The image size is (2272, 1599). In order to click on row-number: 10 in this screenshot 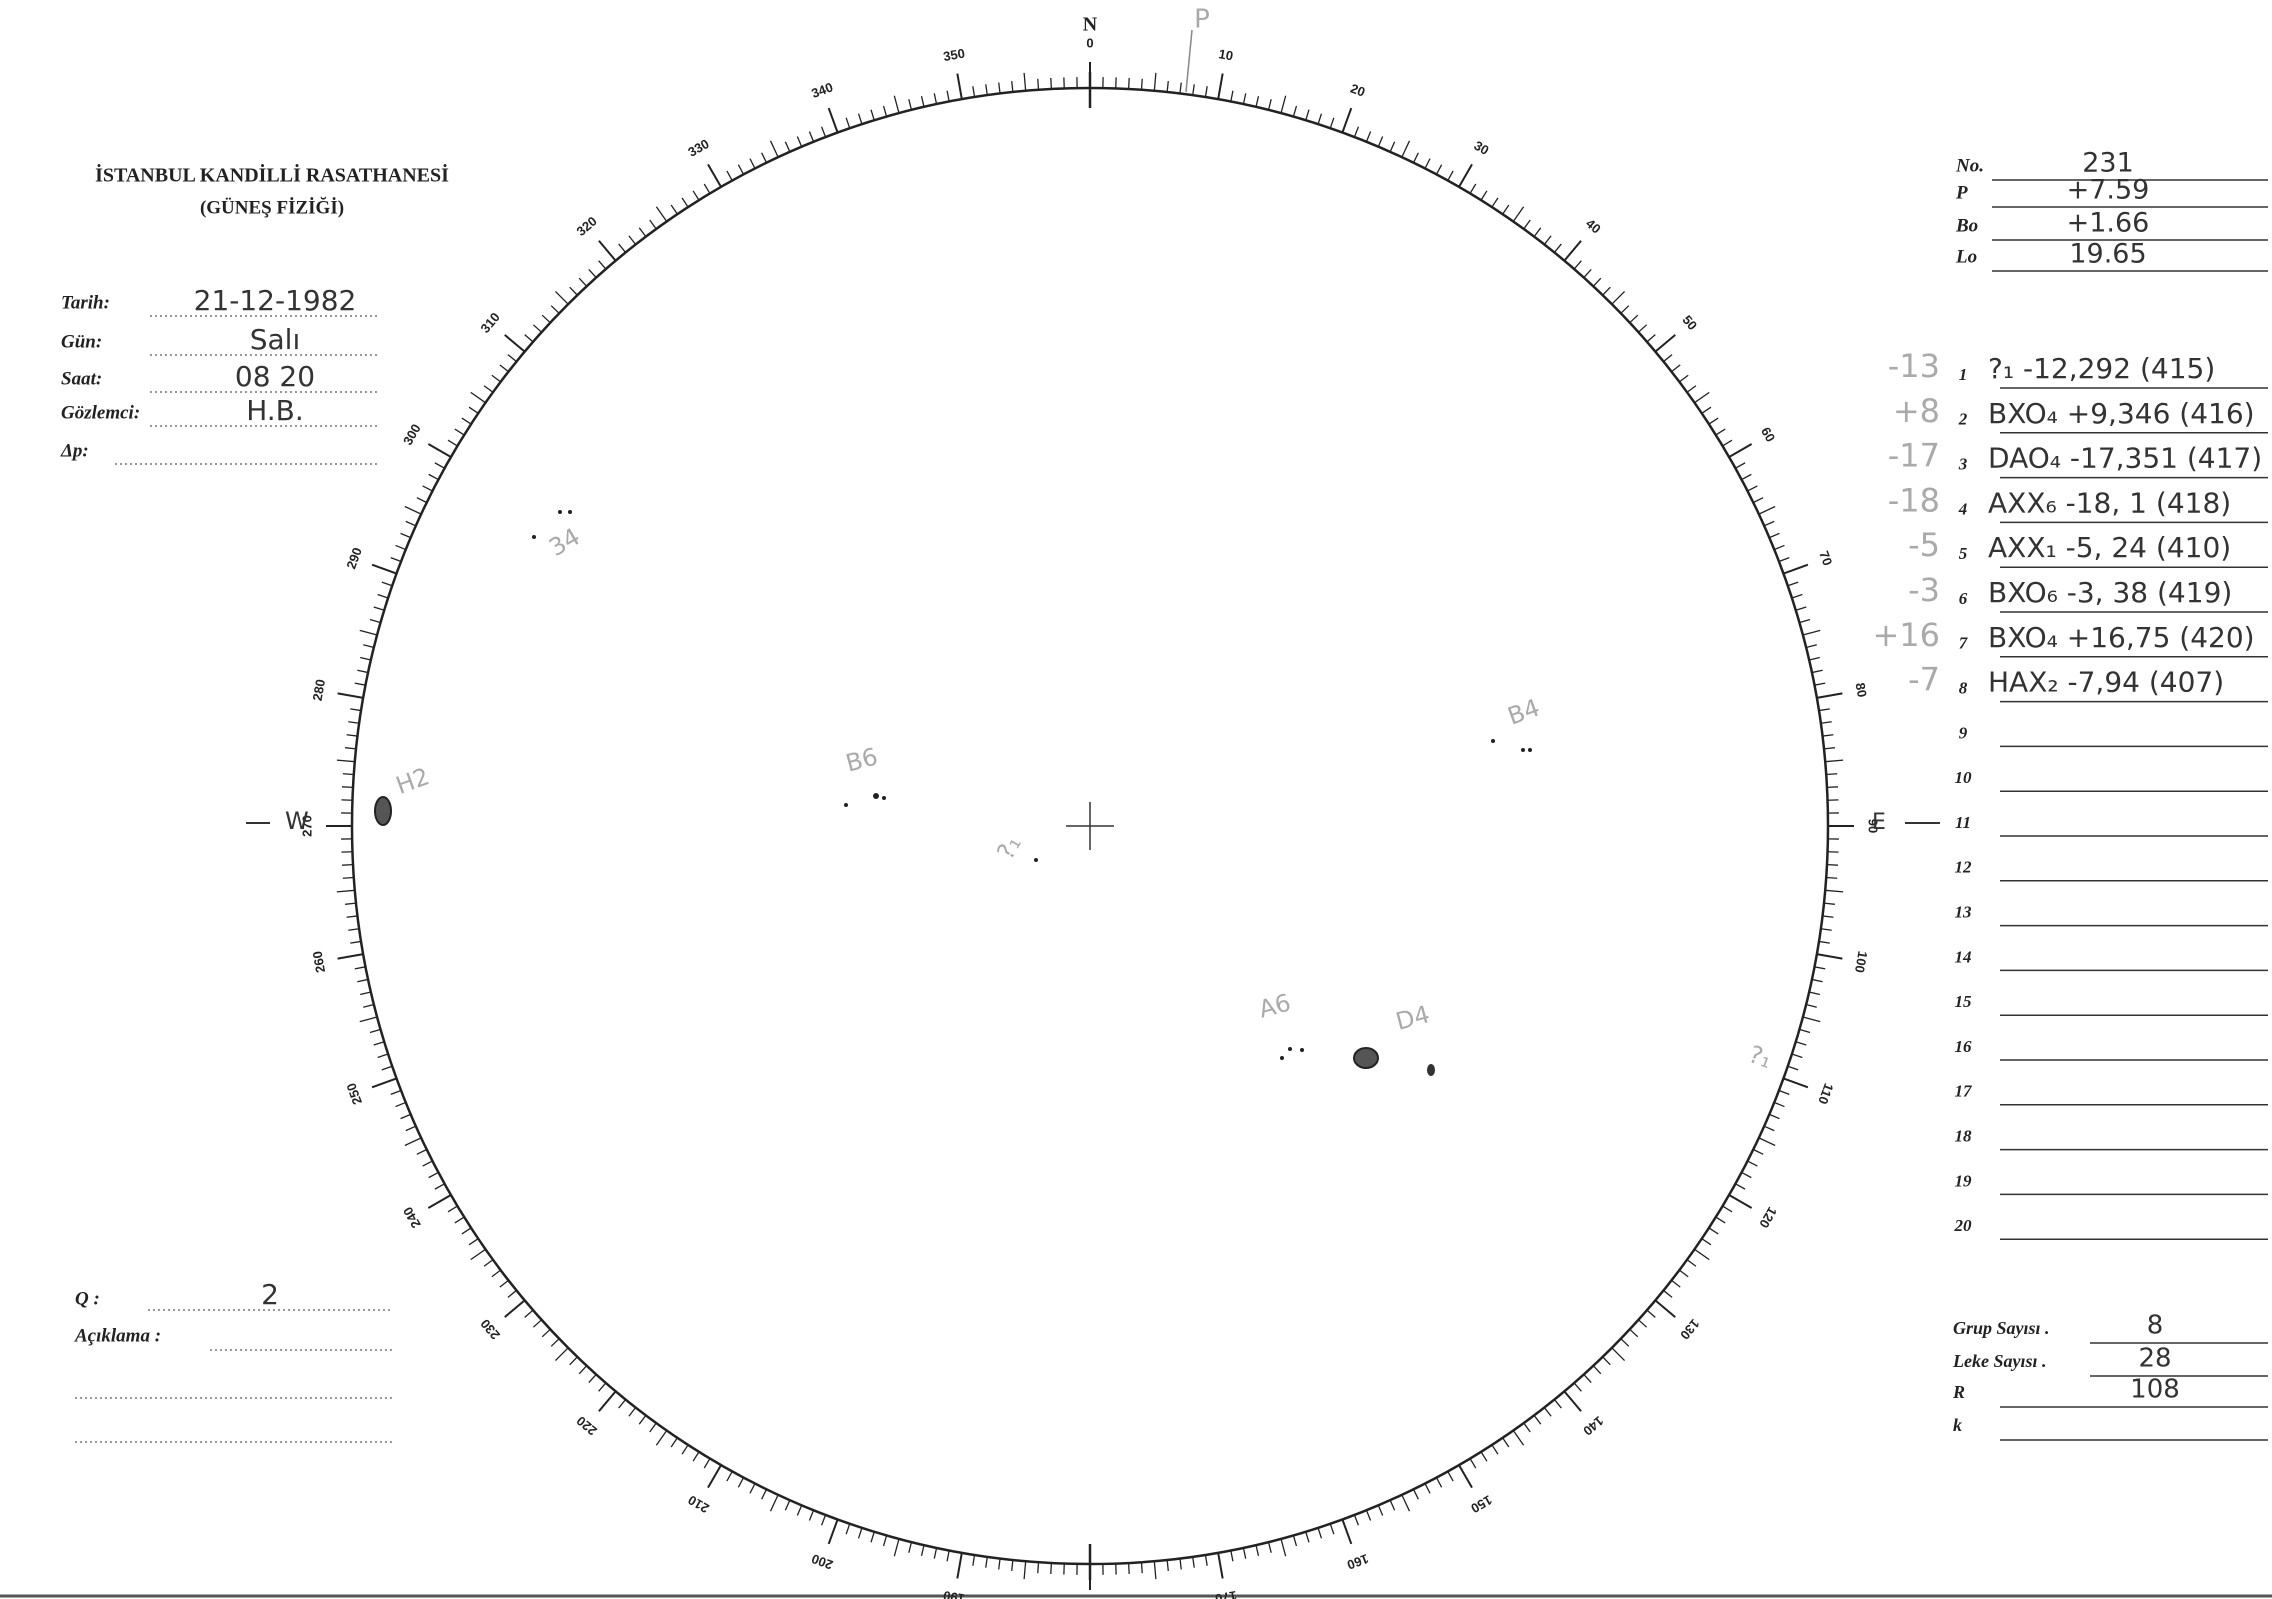, I will do `click(1964, 777)`.